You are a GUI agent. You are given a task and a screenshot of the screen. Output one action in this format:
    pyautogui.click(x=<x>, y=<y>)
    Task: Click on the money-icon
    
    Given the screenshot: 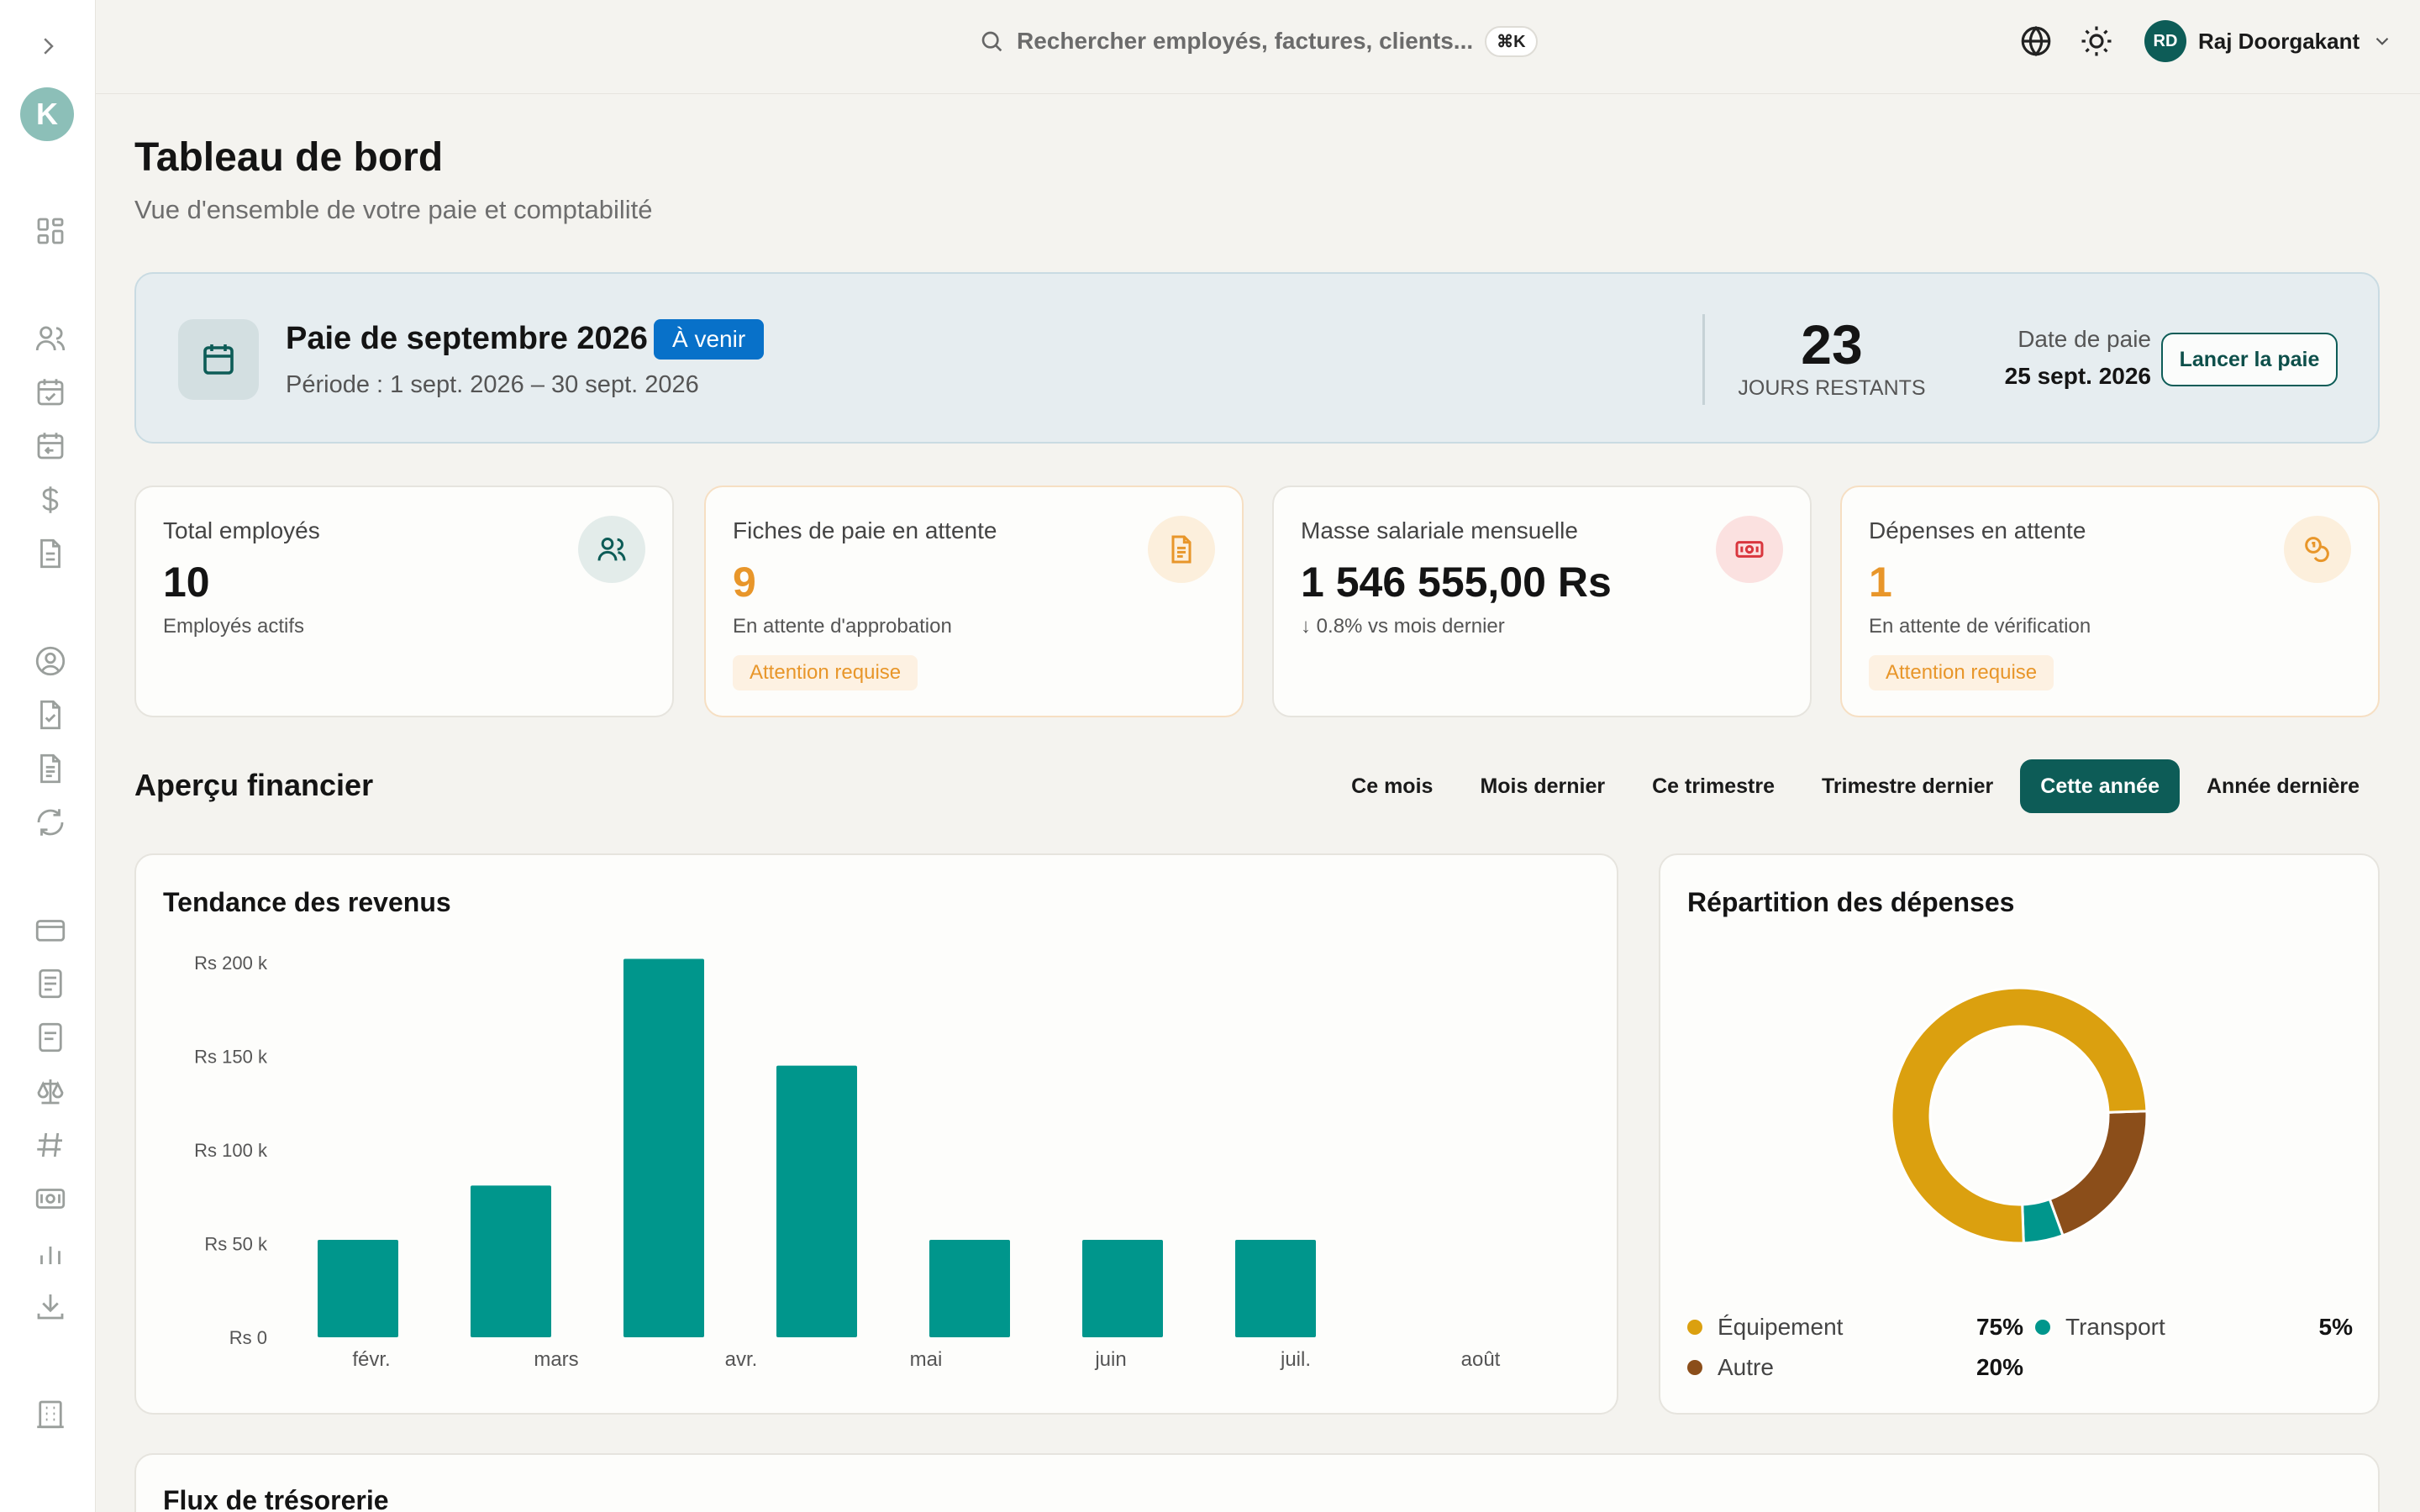 What is the action you would take?
    pyautogui.click(x=51, y=1198)
    